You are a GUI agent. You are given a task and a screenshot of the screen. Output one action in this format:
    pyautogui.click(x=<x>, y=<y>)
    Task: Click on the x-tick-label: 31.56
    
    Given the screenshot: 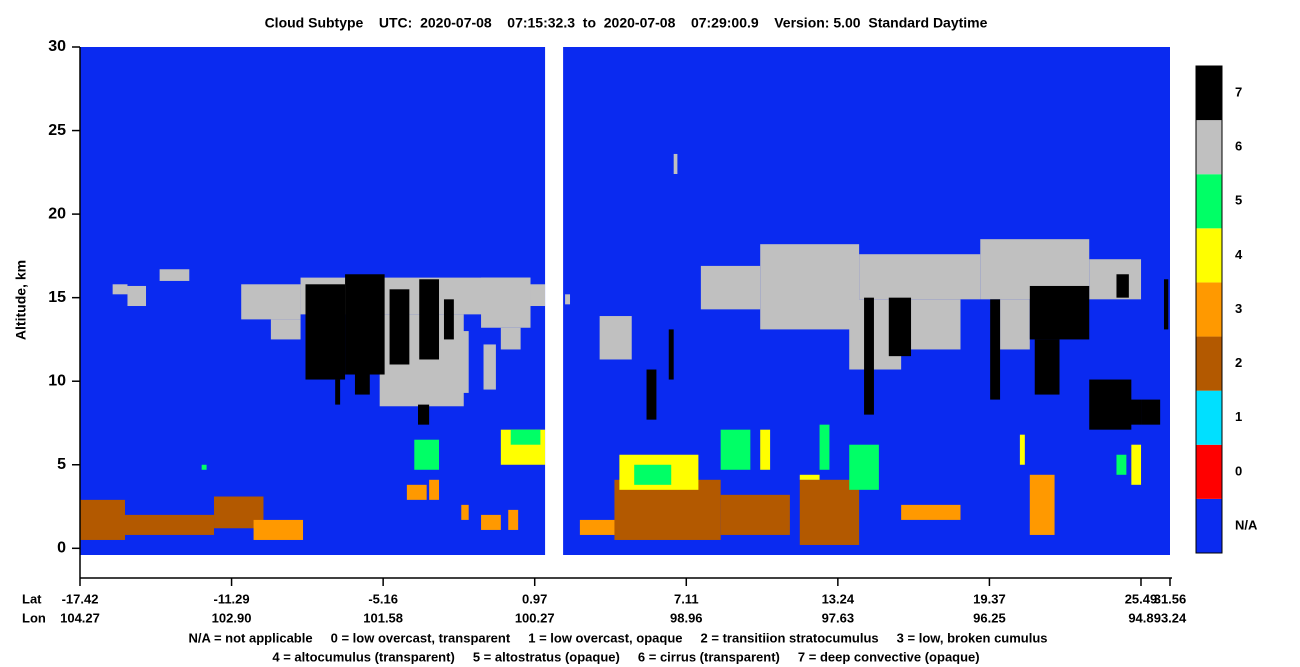 What is the action you would take?
    pyautogui.click(x=1170, y=598)
    